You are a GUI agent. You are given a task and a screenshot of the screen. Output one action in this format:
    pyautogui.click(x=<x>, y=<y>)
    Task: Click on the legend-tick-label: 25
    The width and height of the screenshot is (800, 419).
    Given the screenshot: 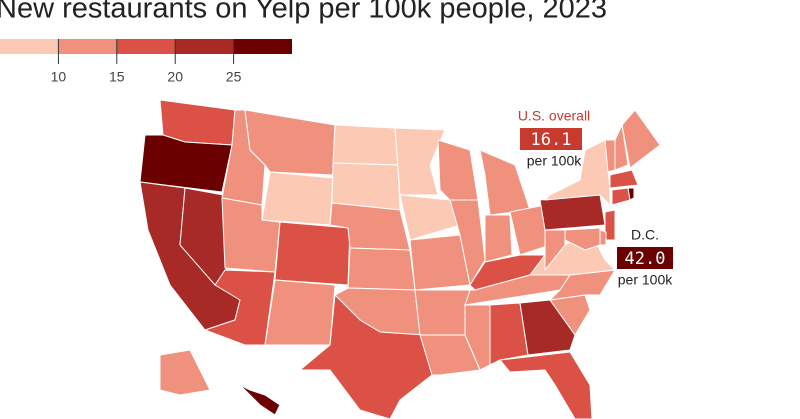 What is the action you would take?
    pyautogui.click(x=234, y=77)
    